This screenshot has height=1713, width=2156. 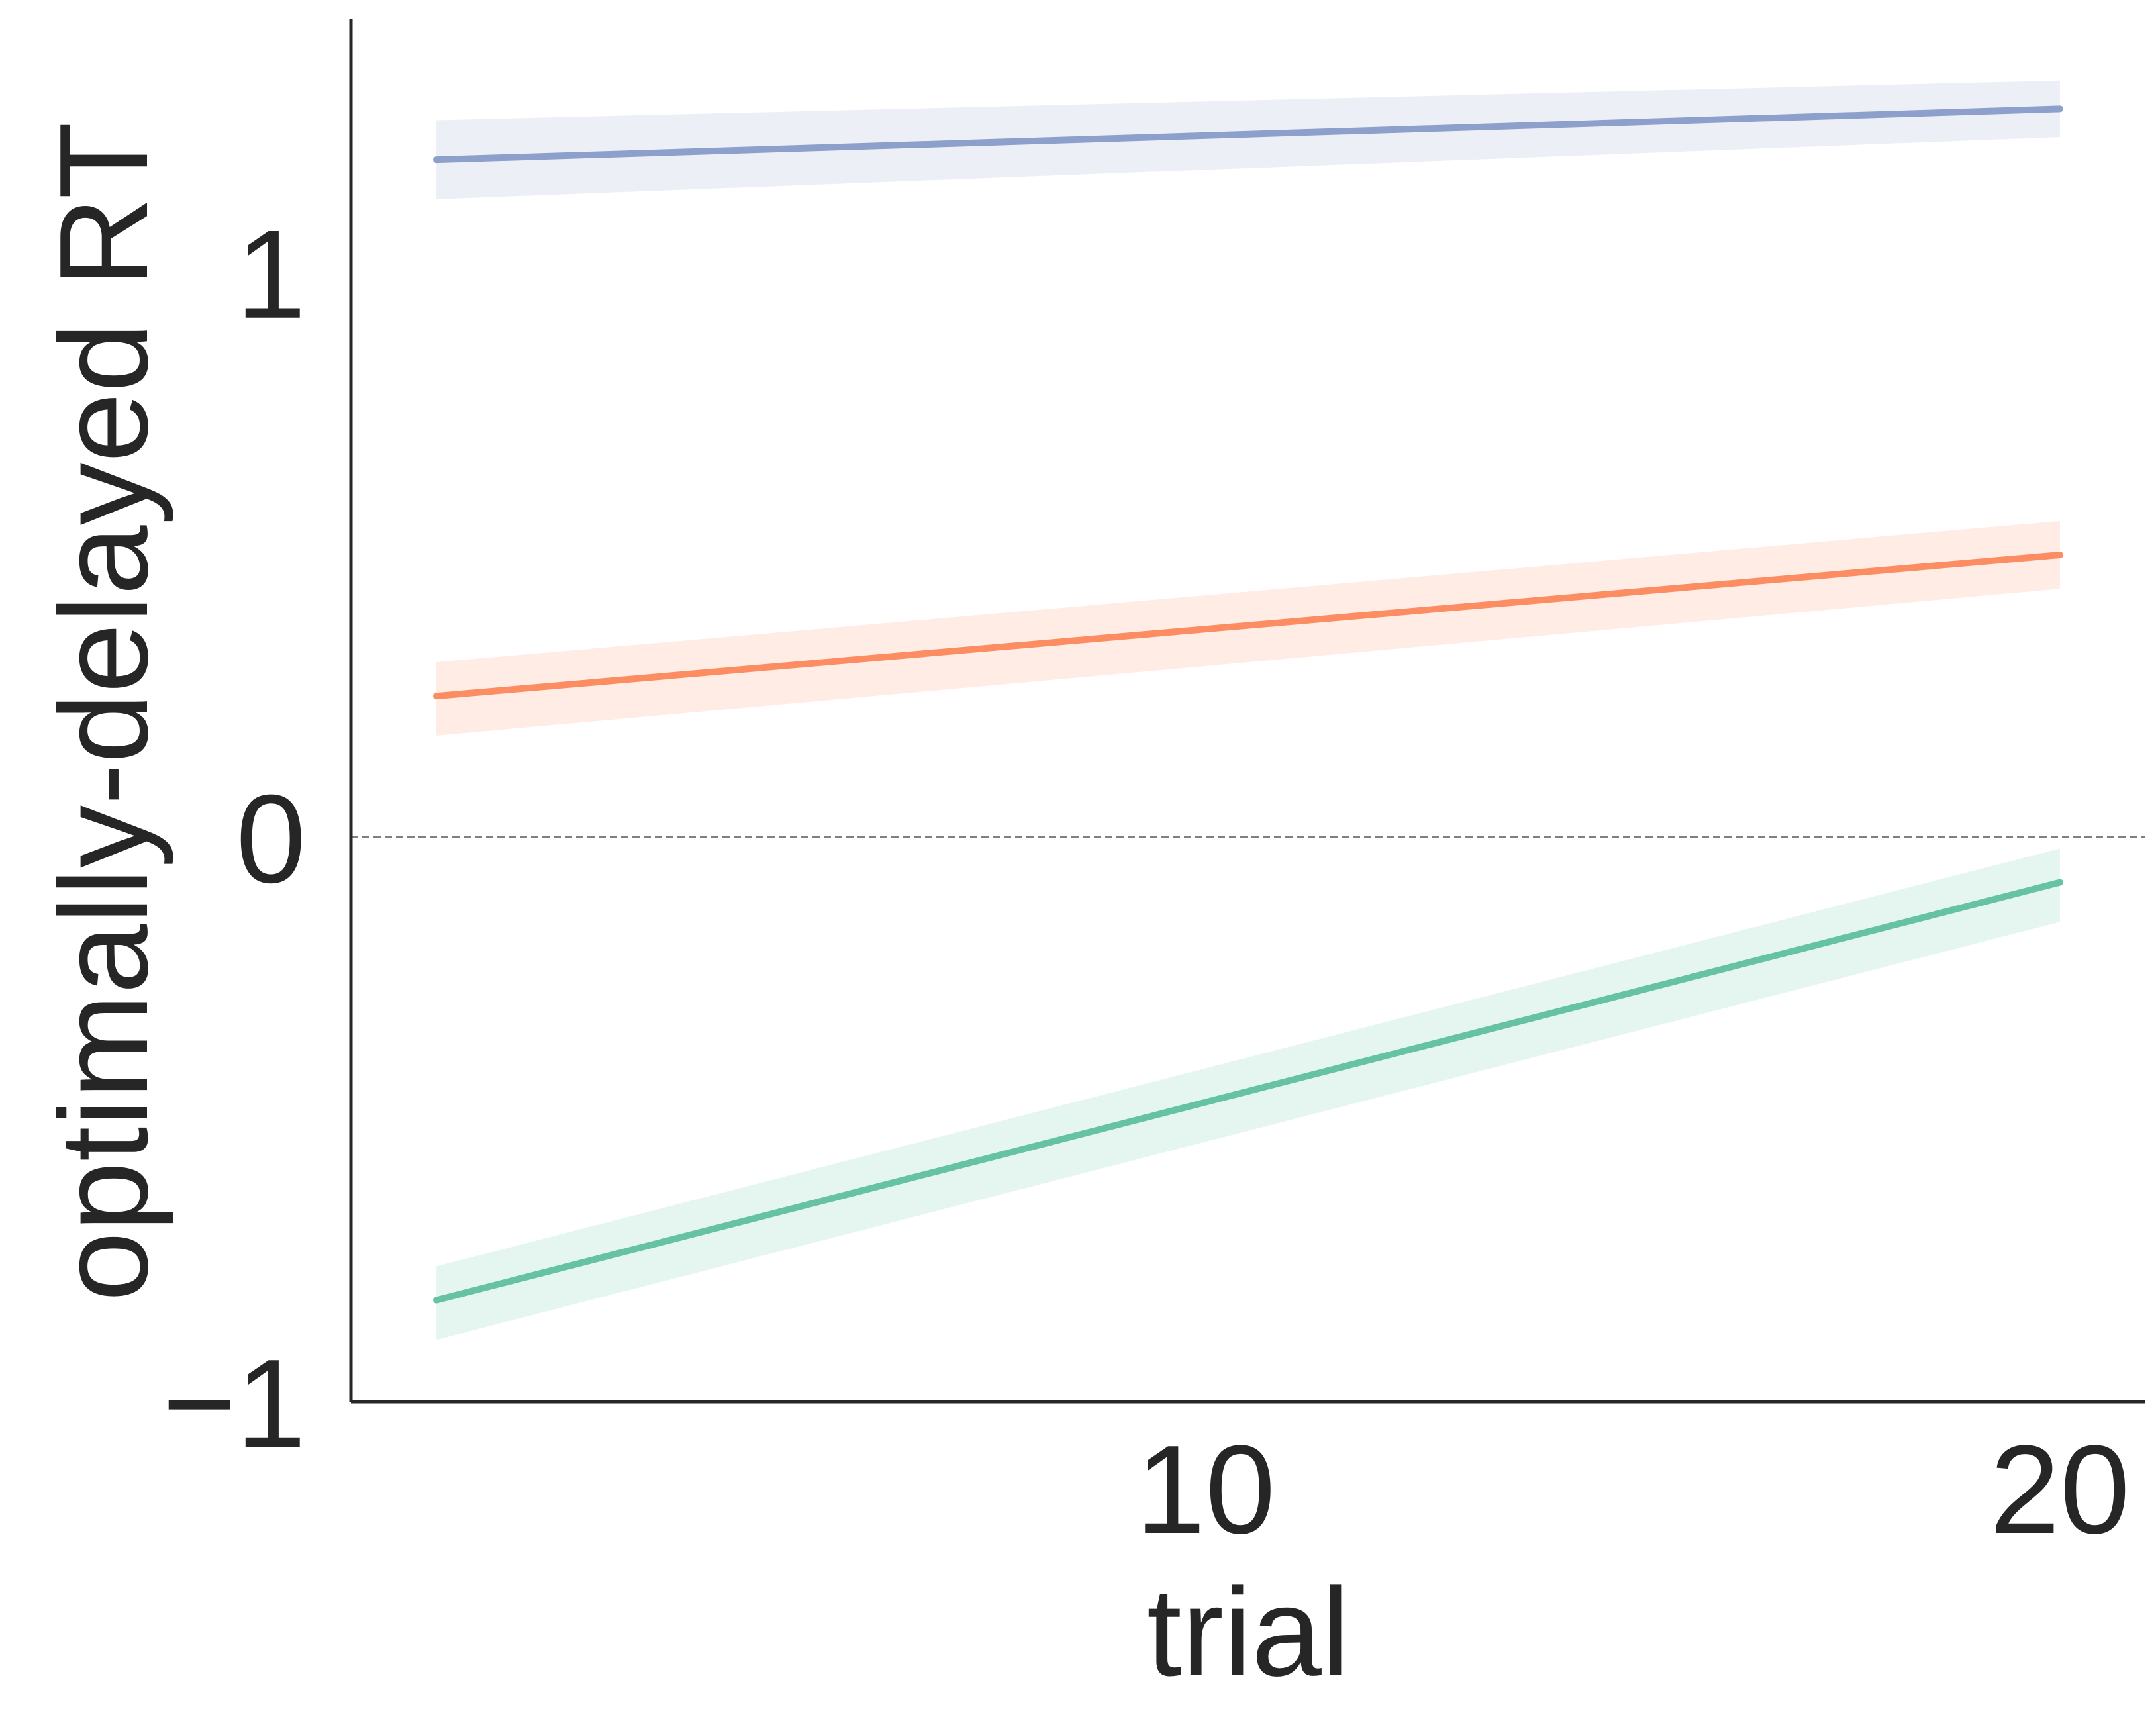 What do you see at coordinates (104, 711) in the screenshot?
I see `y-axis-label: optimally-delayed RT` at bounding box center [104, 711].